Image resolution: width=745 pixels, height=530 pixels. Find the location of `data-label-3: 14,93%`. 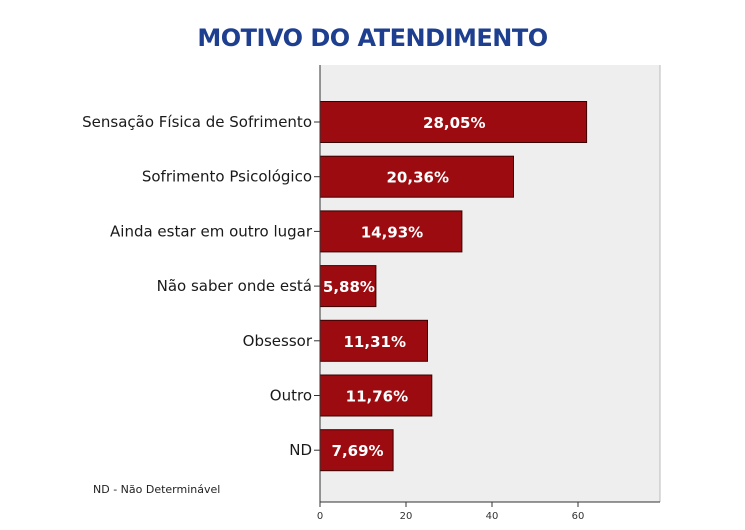

data-label-3: 14,93% is located at coordinates (392, 232).